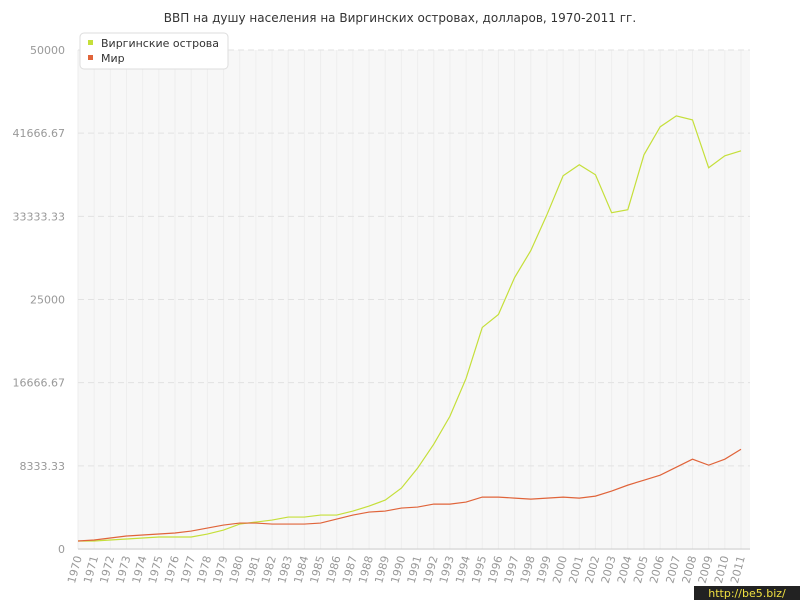 The image size is (800, 600). Describe the element at coordinates (61, 549) in the screenshot. I see `y-tick-label: 0` at that location.